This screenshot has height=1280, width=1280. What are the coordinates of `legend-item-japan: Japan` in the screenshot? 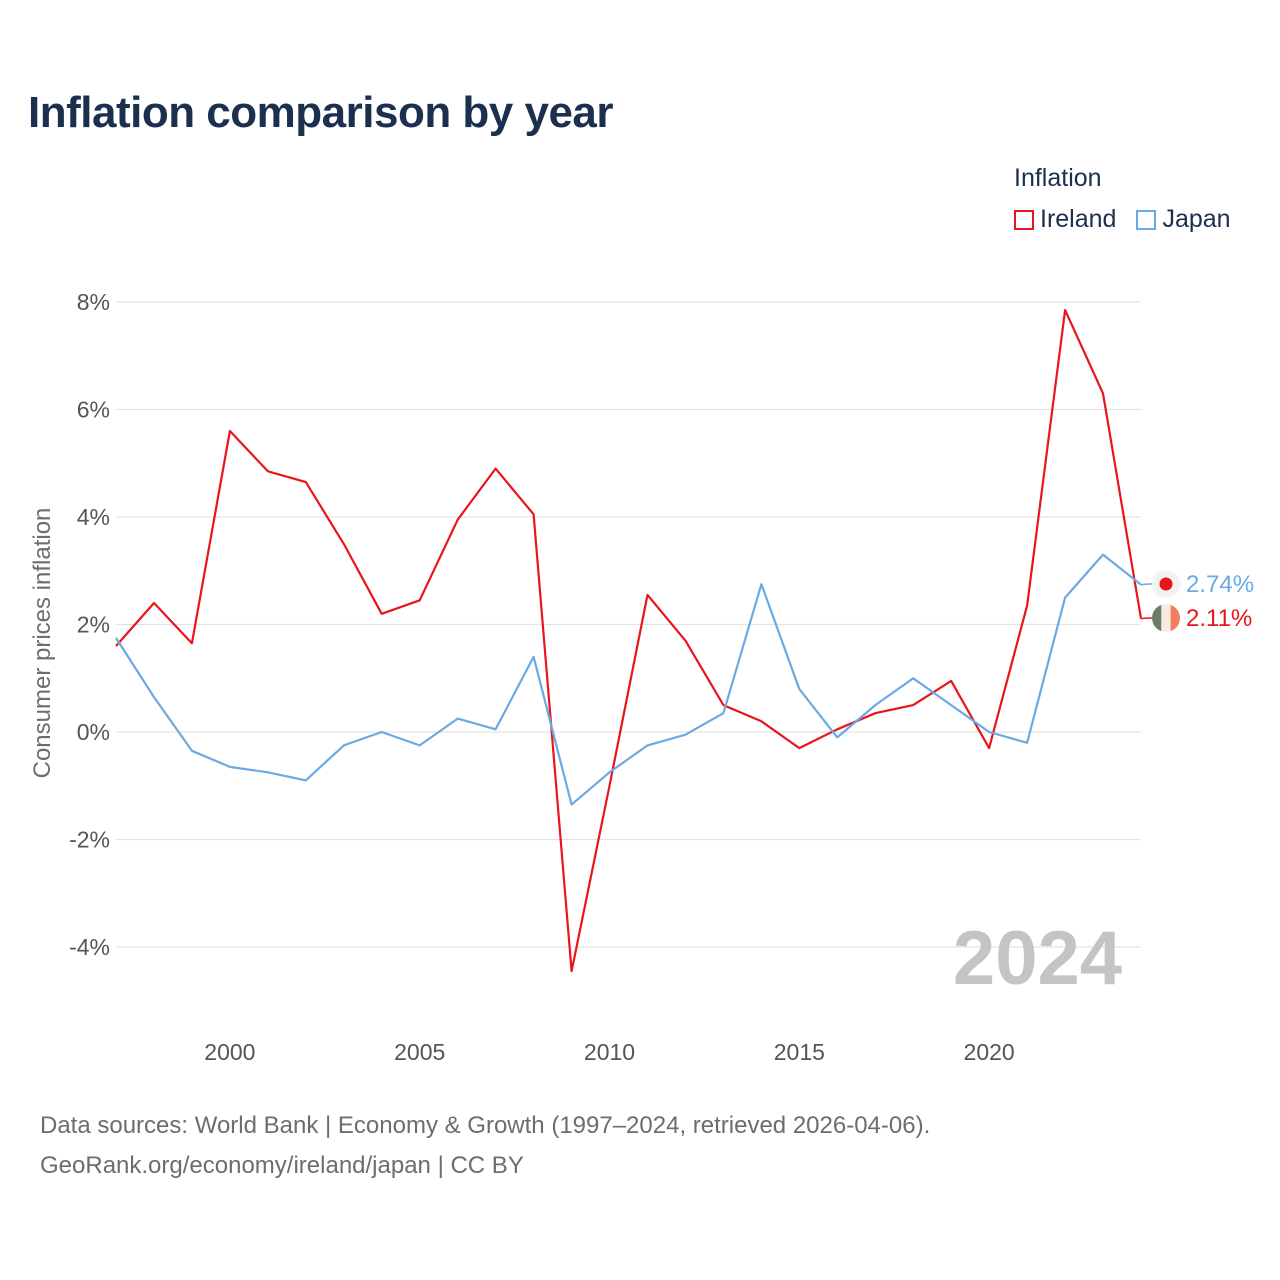 It's located at (1183, 219).